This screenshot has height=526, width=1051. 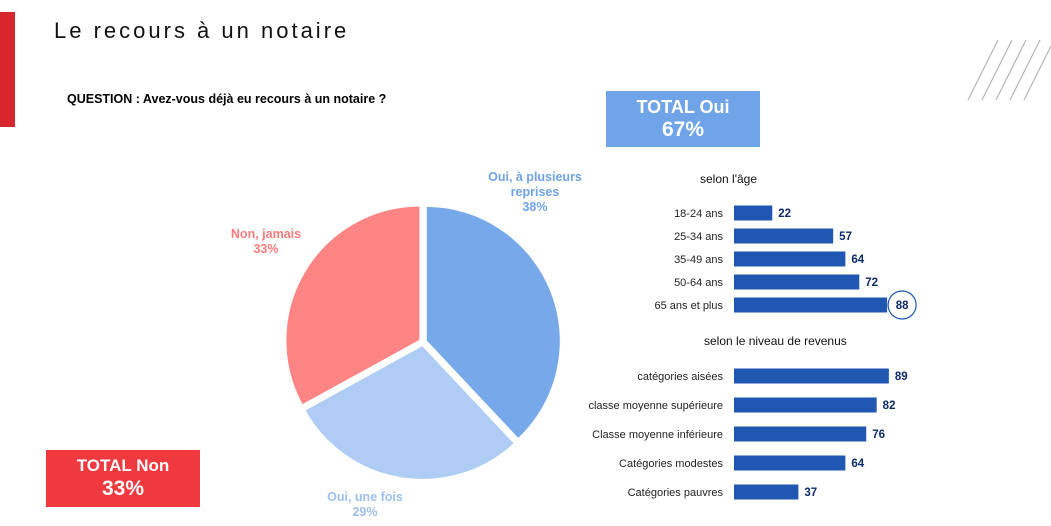 I want to click on total-non-box: TOTAL Non 33%, so click(x=123, y=478).